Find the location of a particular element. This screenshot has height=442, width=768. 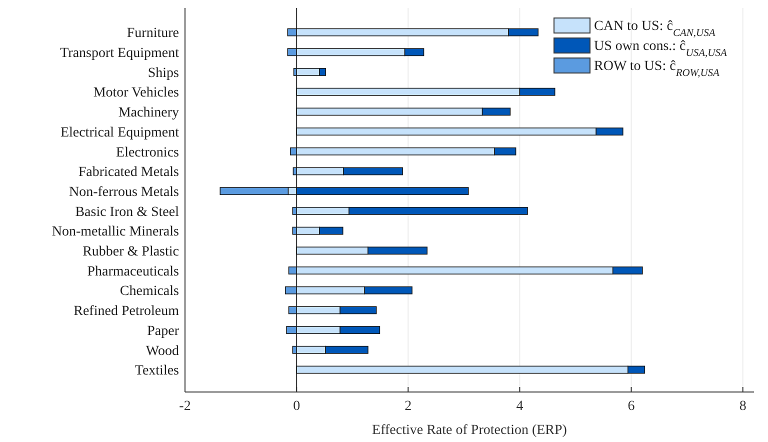

y-tick-label: Refined Petroleum is located at coordinates (127, 312).